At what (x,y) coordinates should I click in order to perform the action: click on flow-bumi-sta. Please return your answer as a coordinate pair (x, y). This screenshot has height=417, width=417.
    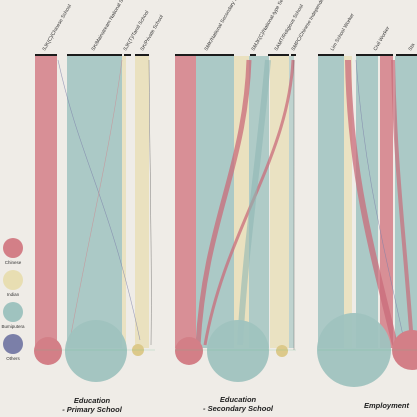
    Looking at the image, I should click on (406, 202).